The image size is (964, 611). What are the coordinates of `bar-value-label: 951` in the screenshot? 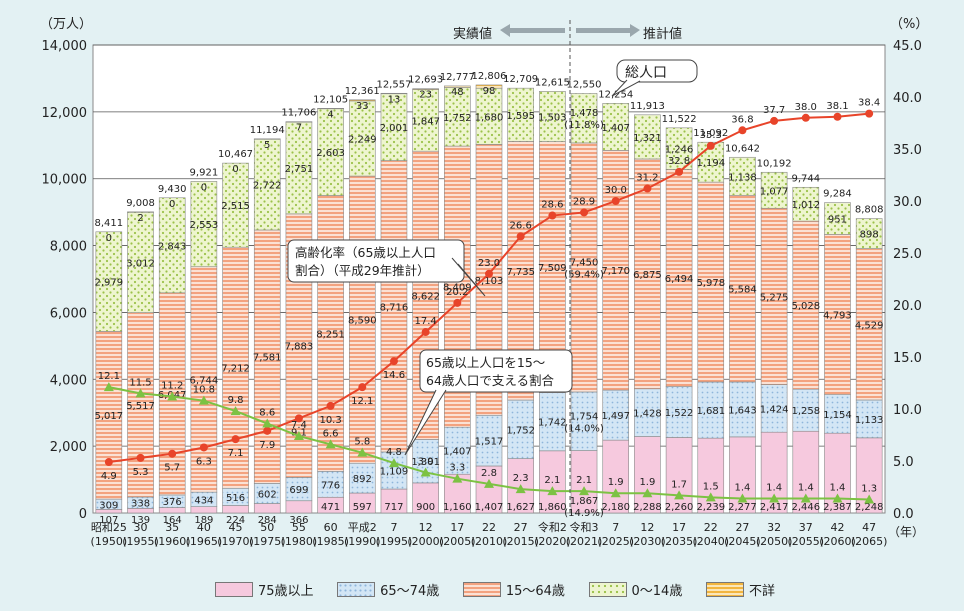 It's located at (837, 220).